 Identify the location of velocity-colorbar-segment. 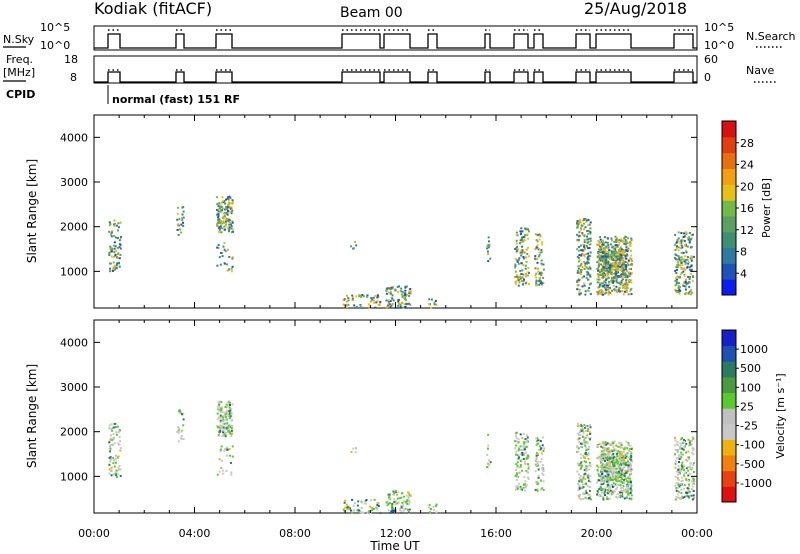
(729, 478).